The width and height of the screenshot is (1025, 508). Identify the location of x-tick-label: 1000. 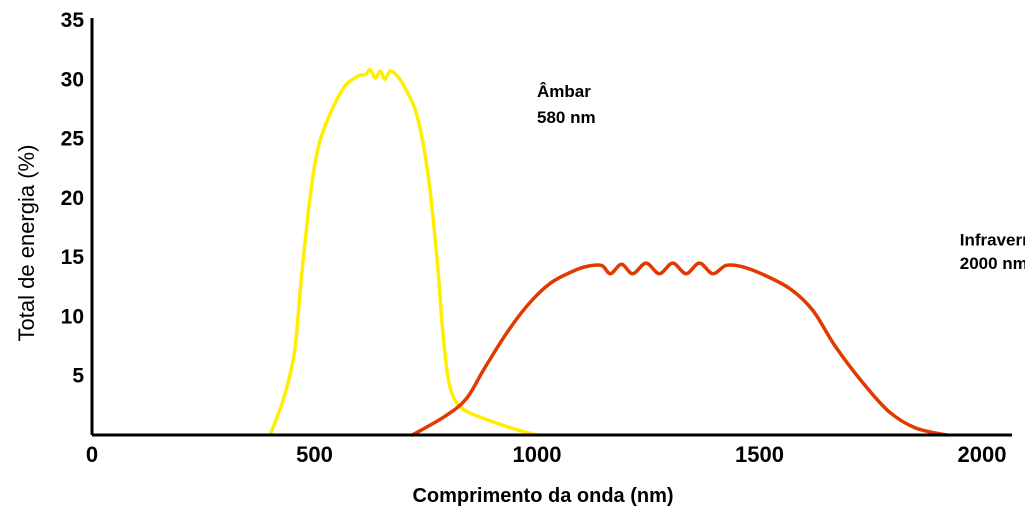
(537, 454).